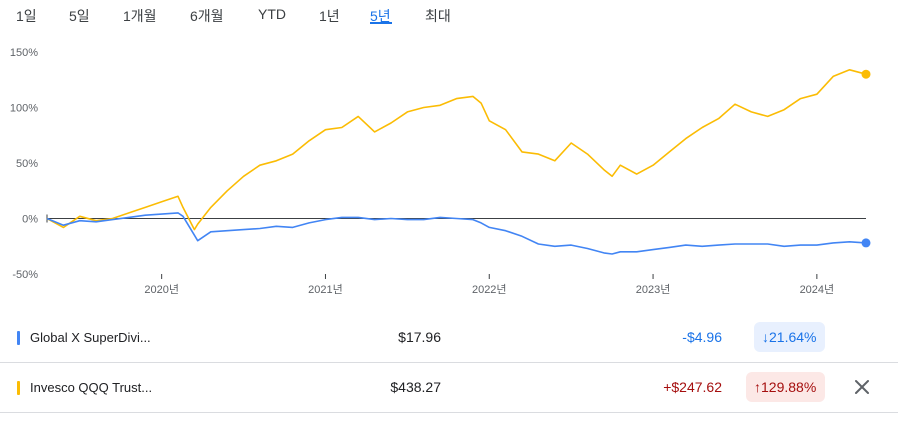 This screenshot has height=423, width=898. I want to click on tab-range-0: 1일, so click(26, 16).